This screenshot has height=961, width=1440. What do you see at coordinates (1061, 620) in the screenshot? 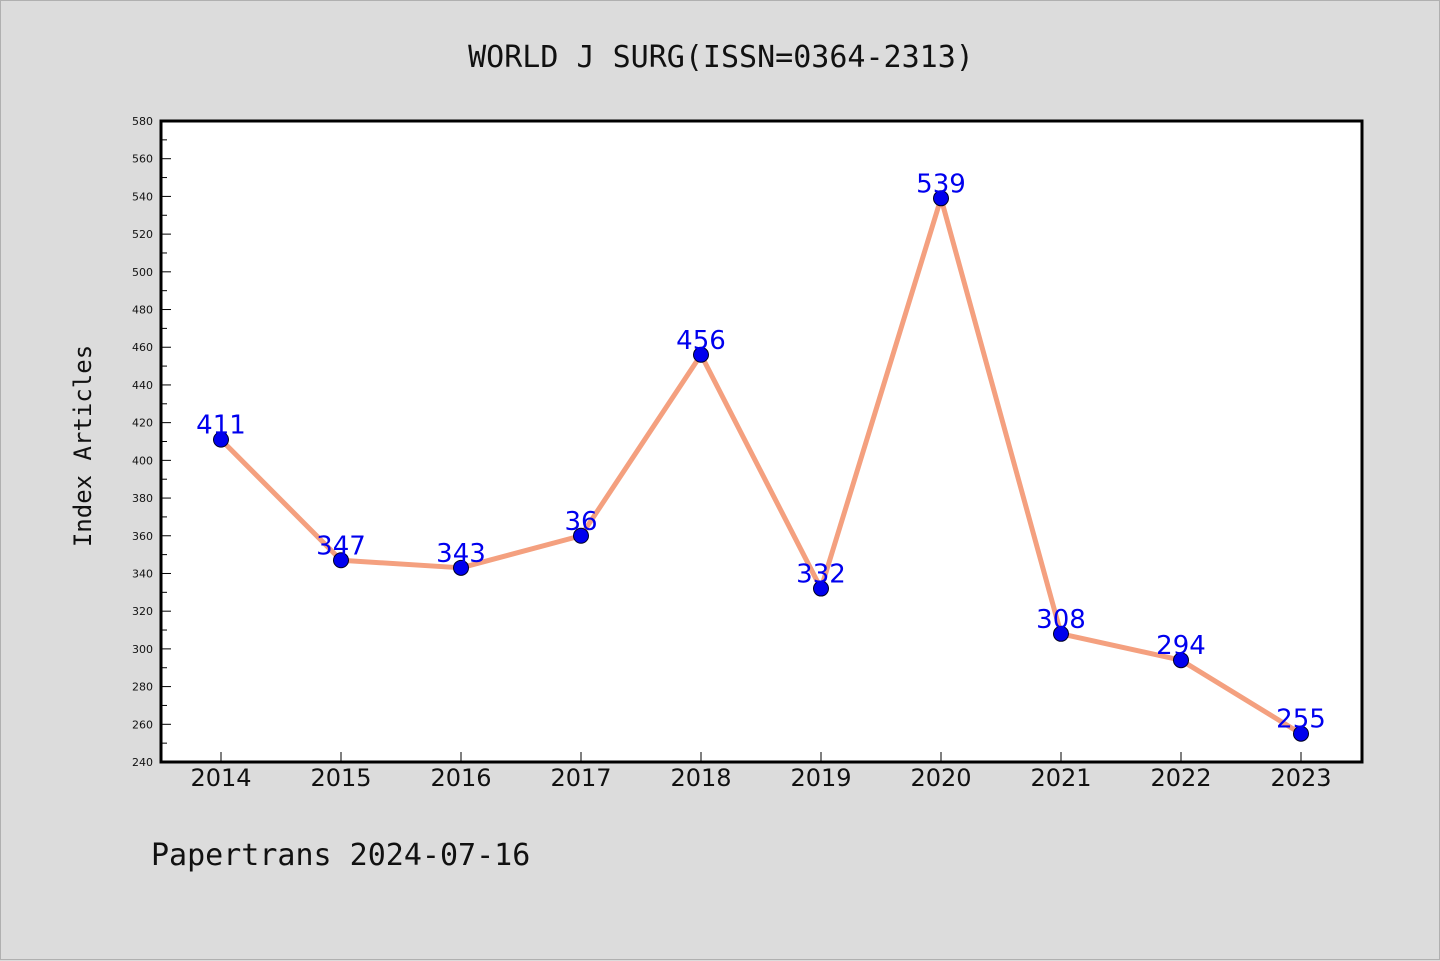
I see `data-label-2021: 308` at bounding box center [1061, 620].